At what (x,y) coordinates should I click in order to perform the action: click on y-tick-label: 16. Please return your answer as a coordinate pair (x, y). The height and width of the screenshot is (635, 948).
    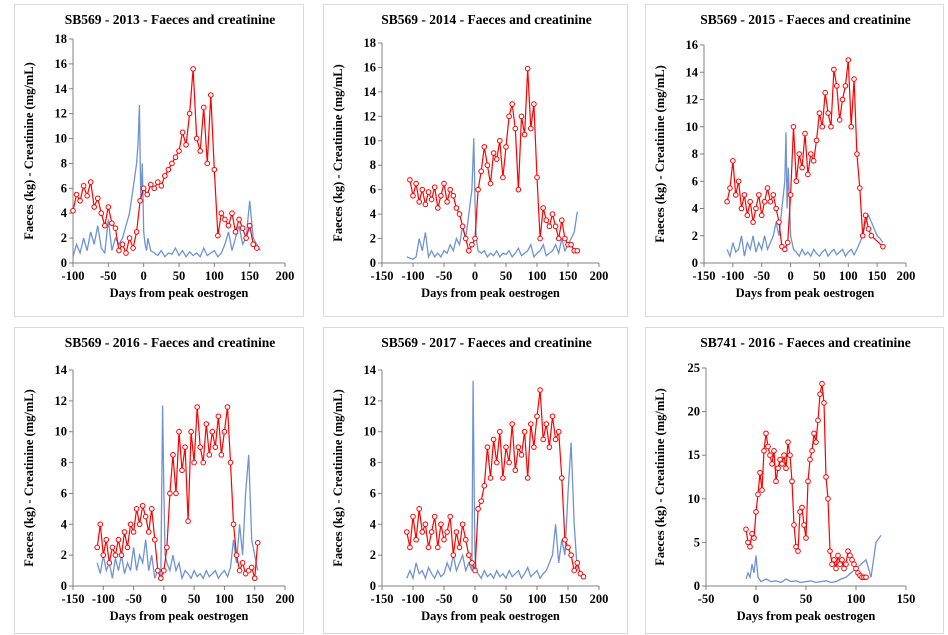
    Looking at the image, I should click on (61, 64).